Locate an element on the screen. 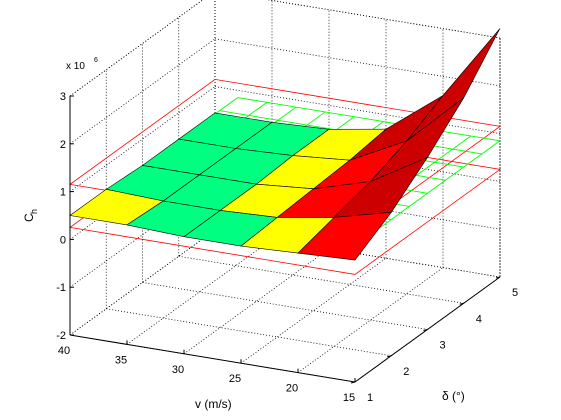  z-axis-label-sub: h is located at coordinates (34, 211).